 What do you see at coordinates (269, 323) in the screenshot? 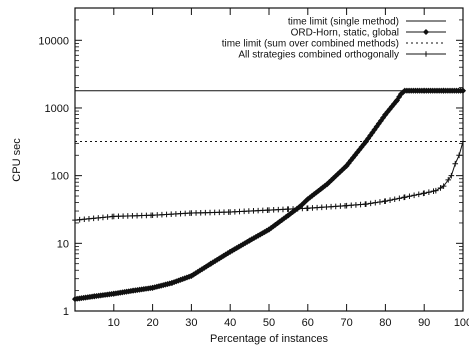
I see `x-tick-label: 50` at bounding box center [269, 323].